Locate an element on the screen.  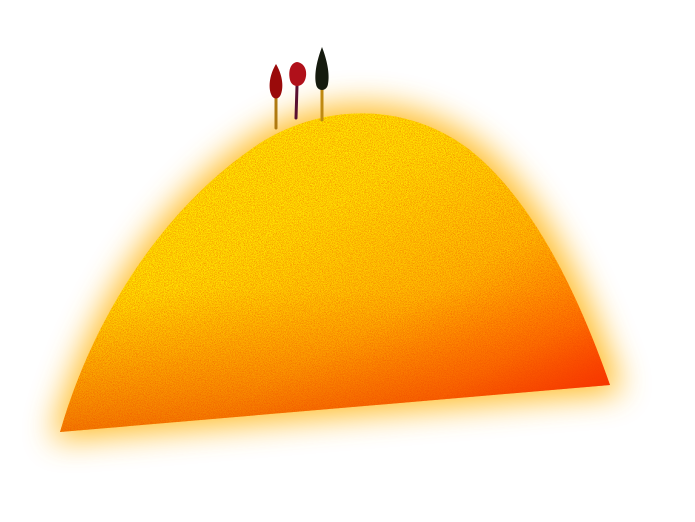
tree-right is located at coordinates (322, 84).